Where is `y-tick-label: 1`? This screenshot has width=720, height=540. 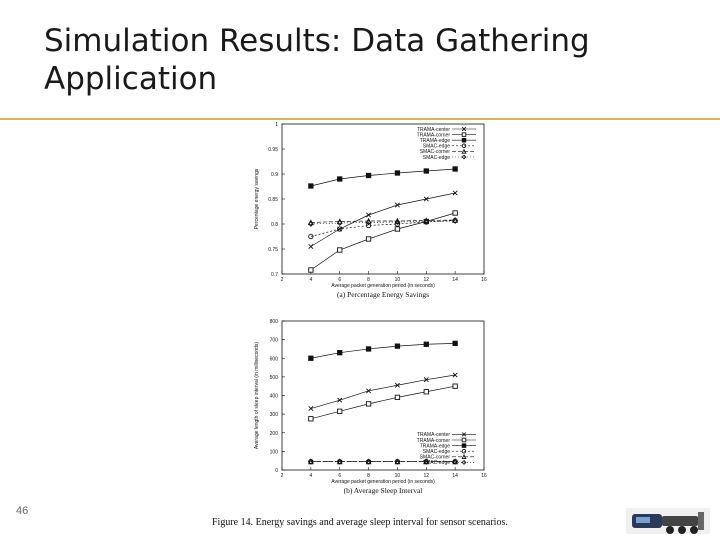 y-tick-label: 1 is located at coordinates (276, 125).